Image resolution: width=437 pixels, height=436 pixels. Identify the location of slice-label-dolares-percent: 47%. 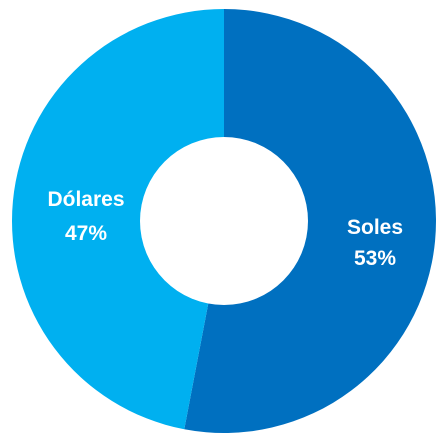
(86, 233).